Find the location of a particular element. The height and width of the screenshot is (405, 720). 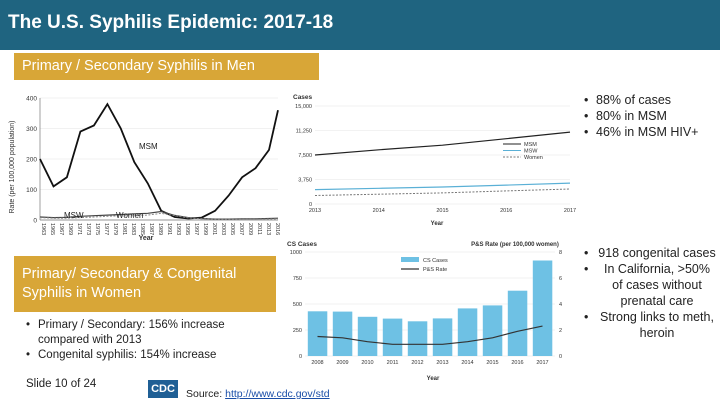

men-section-label-text: Primary / Secondary Syphilis in Men is located at coordinates (138, 66).